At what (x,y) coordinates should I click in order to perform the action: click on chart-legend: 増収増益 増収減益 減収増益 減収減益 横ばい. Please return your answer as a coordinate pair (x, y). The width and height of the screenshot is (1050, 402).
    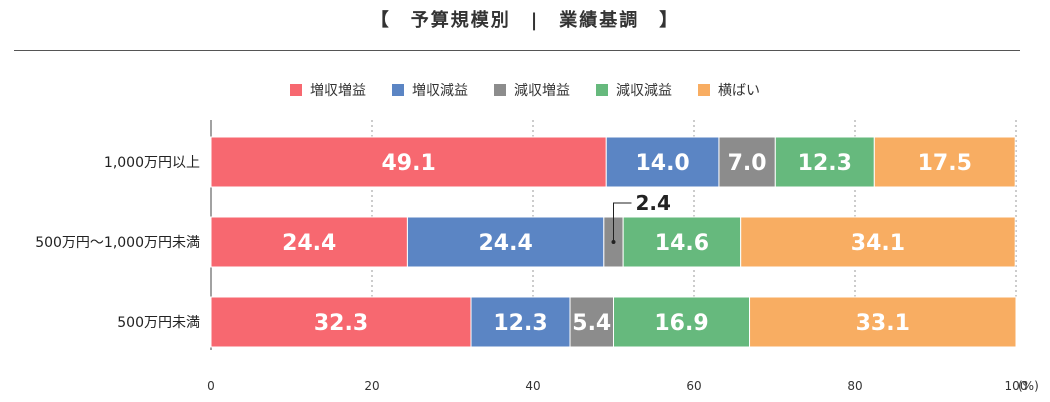
    Looking at the image, I should click on (525, 90).